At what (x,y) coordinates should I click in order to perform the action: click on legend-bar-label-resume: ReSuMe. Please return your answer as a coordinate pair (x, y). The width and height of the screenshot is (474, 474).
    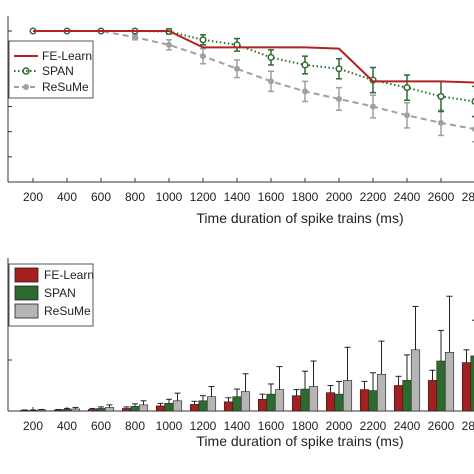
    Looking at the image, I should click on (67, 311).